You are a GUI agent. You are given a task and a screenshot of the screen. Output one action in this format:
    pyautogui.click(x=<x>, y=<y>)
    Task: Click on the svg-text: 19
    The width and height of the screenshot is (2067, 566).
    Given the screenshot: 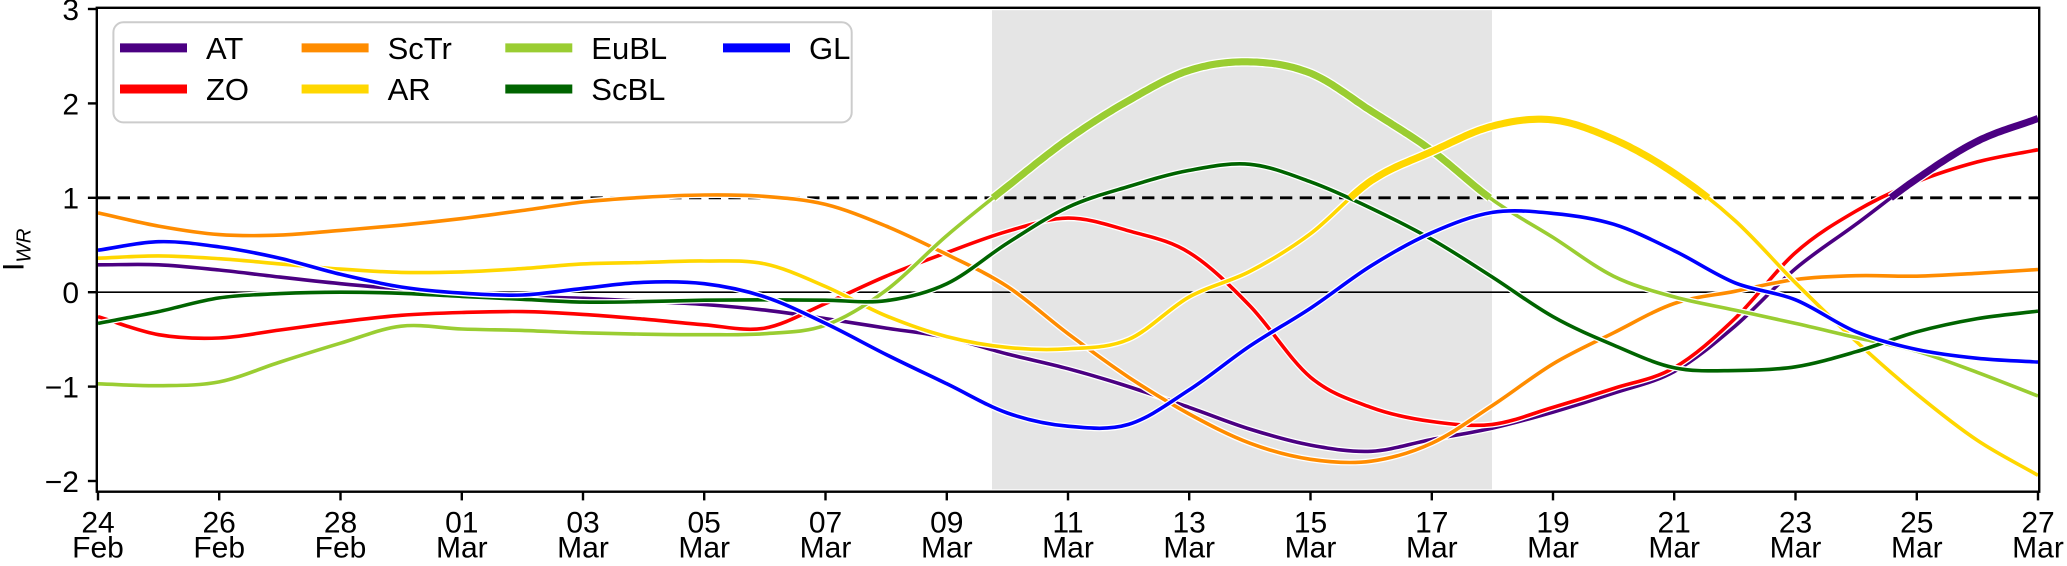 What is the action you would take?
    pyautogui.click(x=1552, y=523)
    